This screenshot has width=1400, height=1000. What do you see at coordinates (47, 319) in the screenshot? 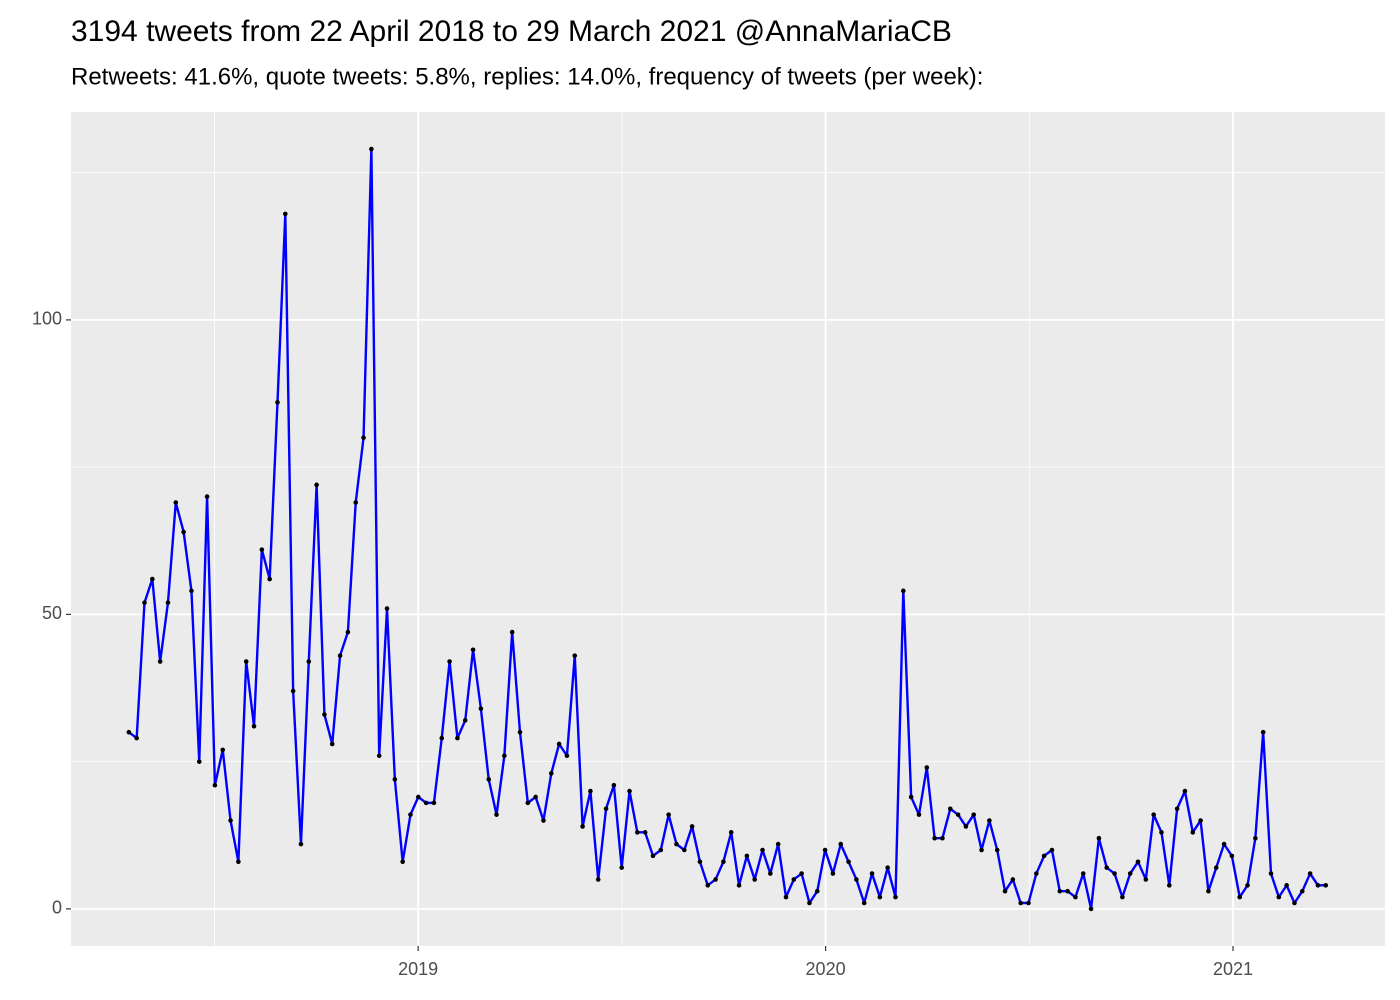
I see `y-tick-label: 100` at bounding box center [47, 319].